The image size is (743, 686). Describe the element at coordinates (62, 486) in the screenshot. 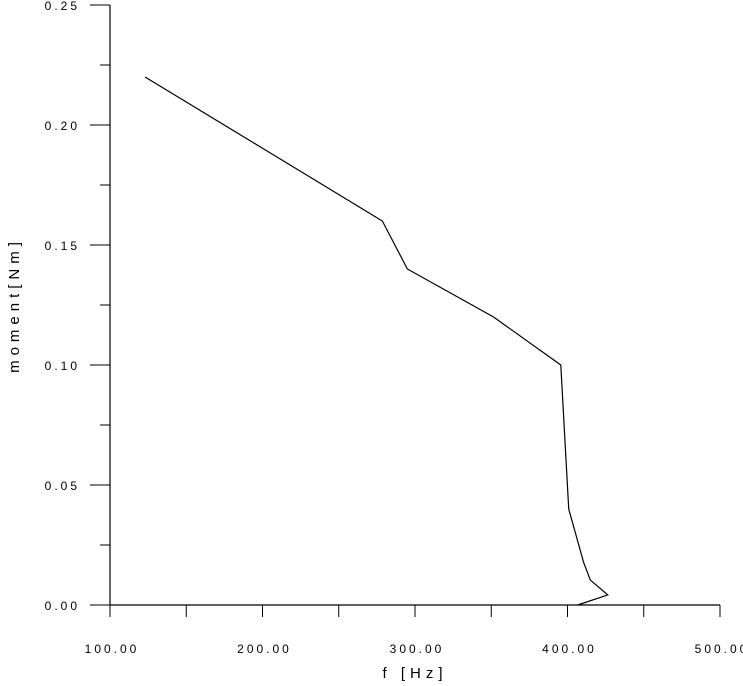

I see `y-tick-label: 0.05` at that location.